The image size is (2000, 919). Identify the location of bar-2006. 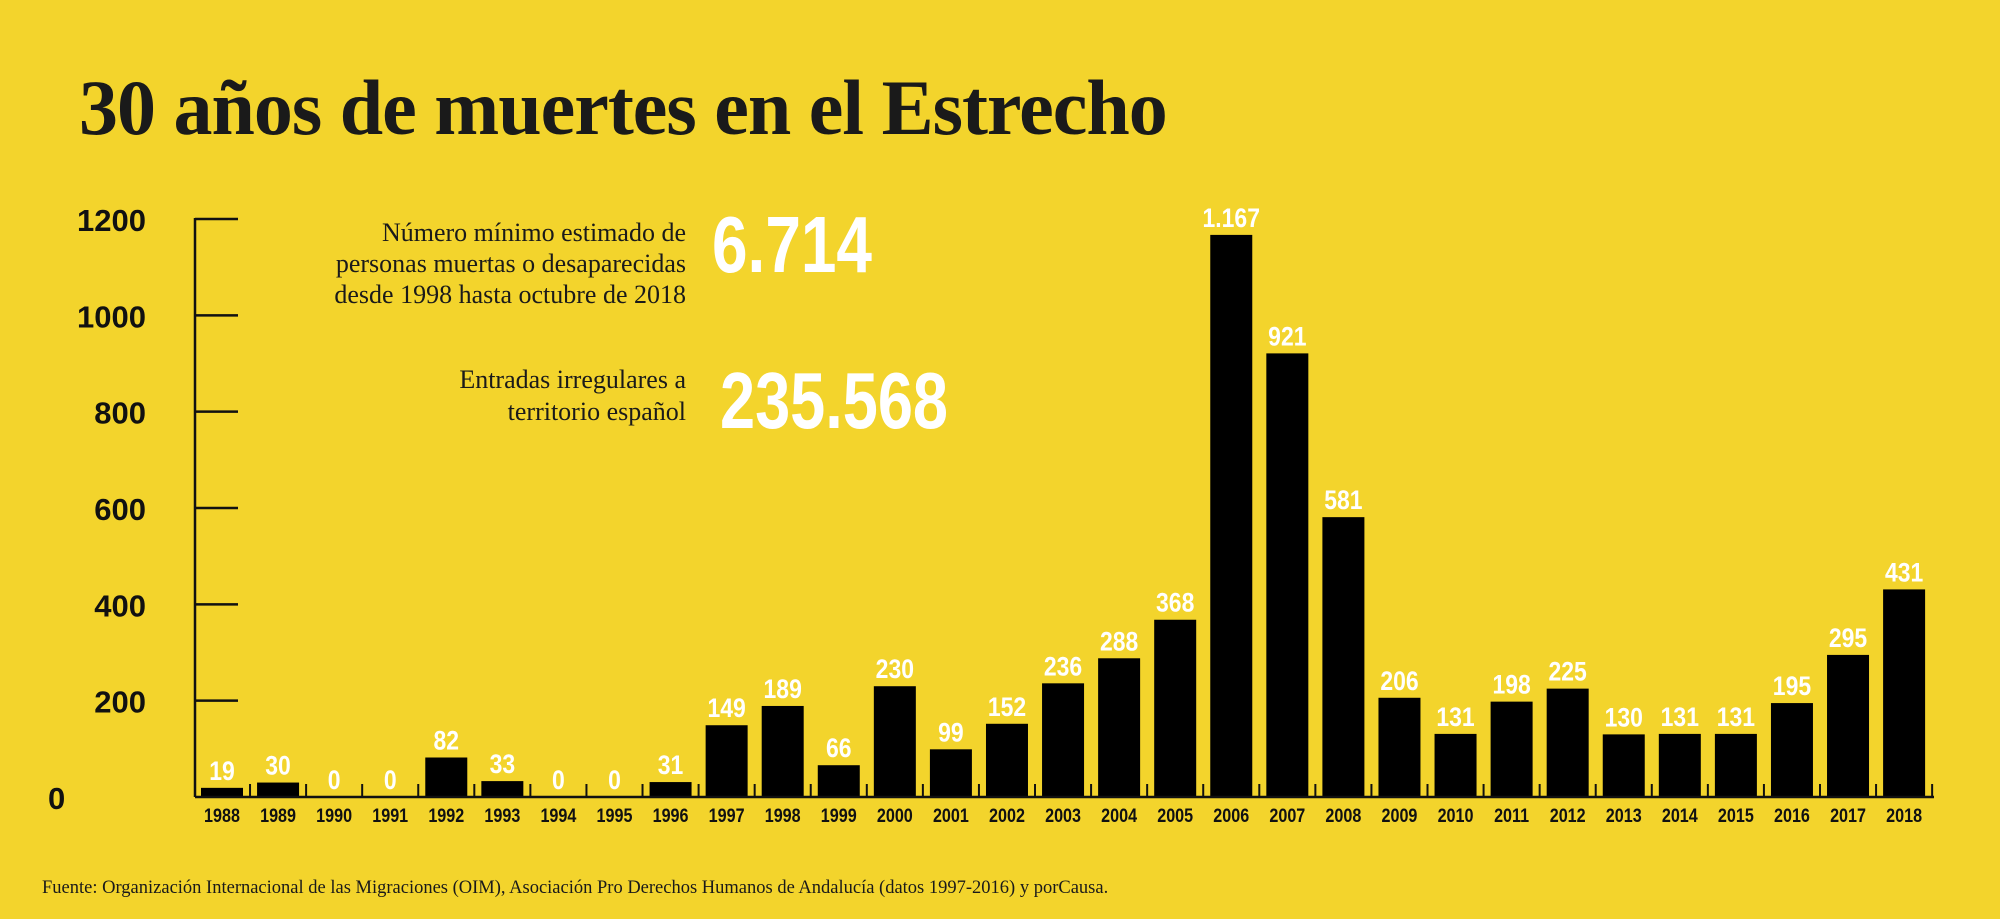
(1231, 515).